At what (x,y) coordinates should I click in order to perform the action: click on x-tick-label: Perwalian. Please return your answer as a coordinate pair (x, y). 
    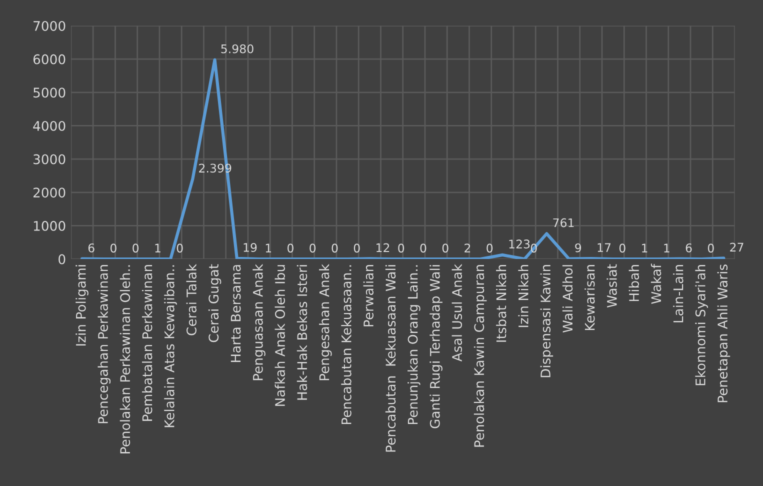
    Looking at the image, I should click on (368, 295).